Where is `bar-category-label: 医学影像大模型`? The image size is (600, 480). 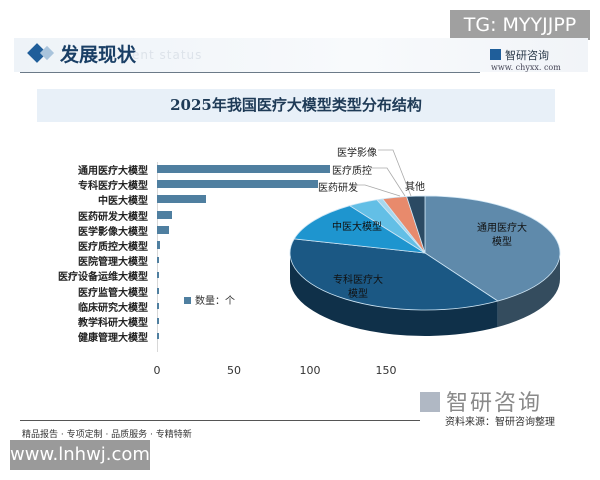 bar-category-label: 医学影像大模型 is located at coordinates (113, 232).